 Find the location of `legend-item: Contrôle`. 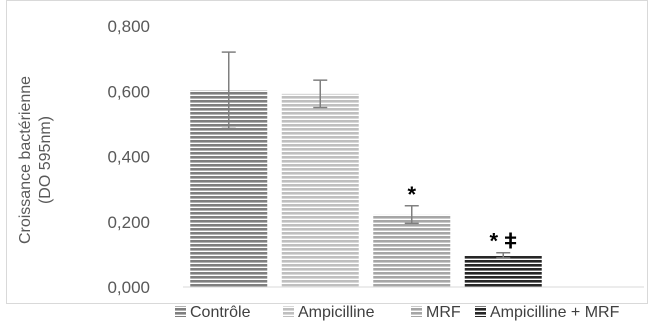

legend-item: Contrôle is located at coordinates (213, 312).